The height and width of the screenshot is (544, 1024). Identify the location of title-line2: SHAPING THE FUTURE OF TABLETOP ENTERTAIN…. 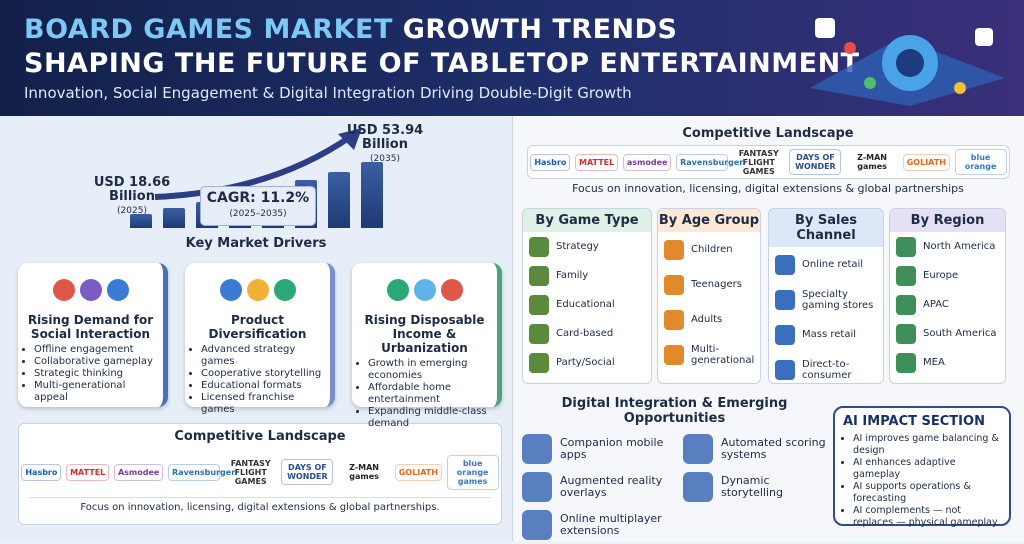
(442, 63).